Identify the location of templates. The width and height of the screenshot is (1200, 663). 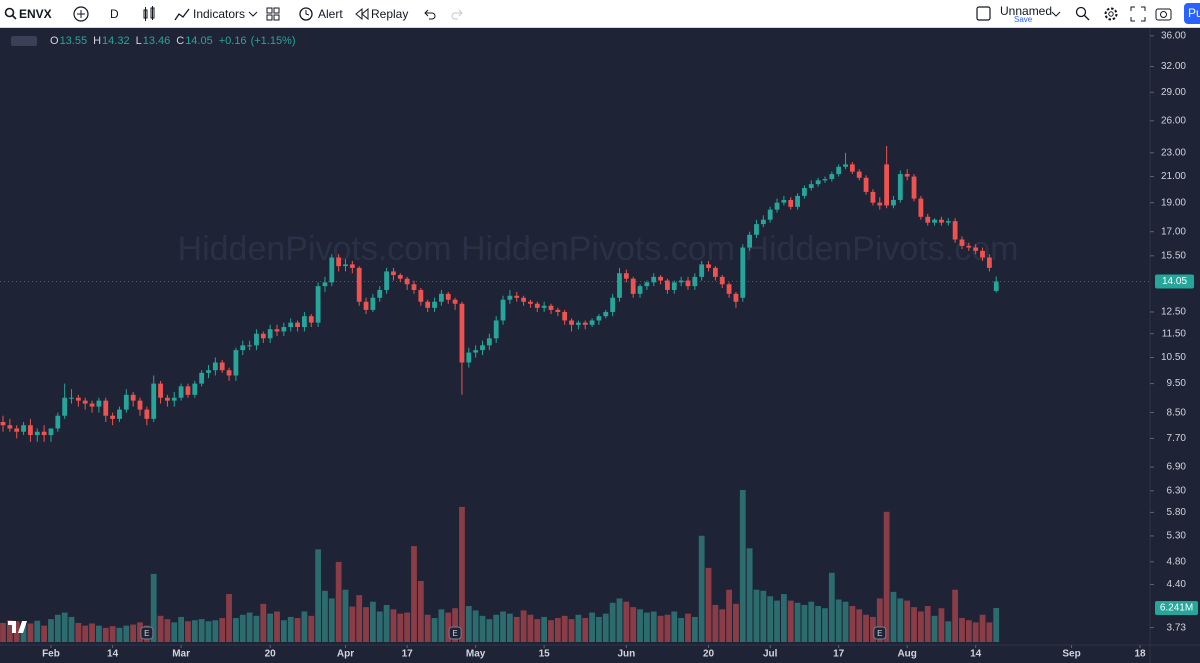
(273, 14).